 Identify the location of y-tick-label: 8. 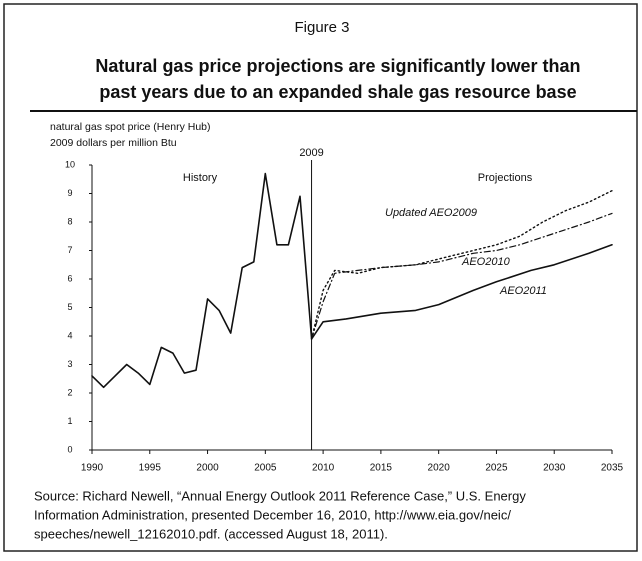
(69, 221).